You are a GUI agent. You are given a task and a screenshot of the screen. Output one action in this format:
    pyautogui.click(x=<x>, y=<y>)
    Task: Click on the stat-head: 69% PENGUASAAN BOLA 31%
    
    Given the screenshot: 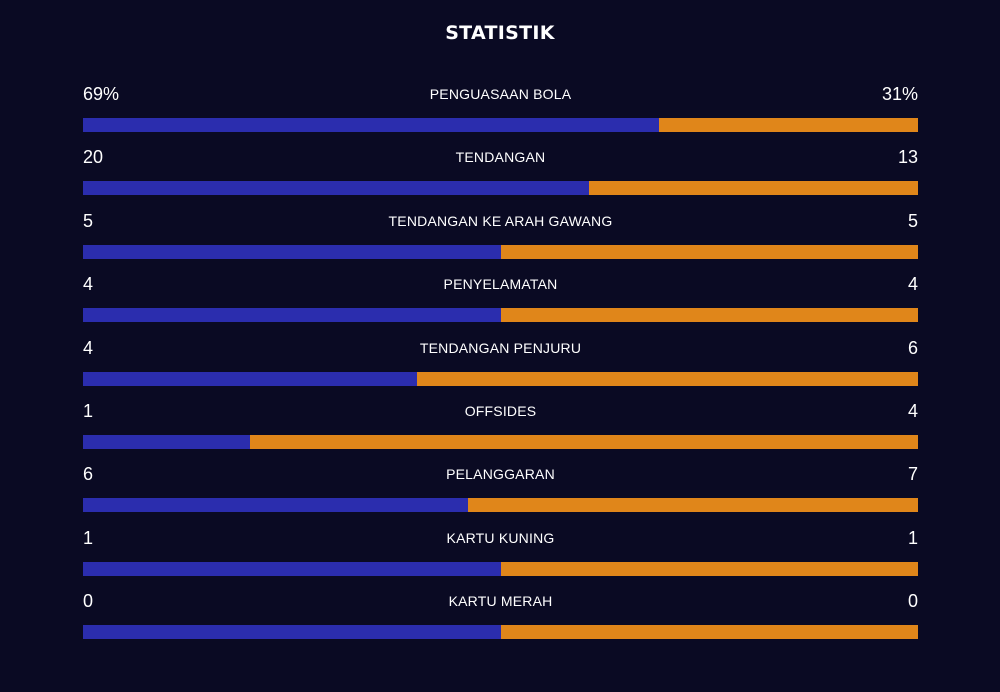 What is the action you would take?
    pyautogui.click(x=500, y=94)
    